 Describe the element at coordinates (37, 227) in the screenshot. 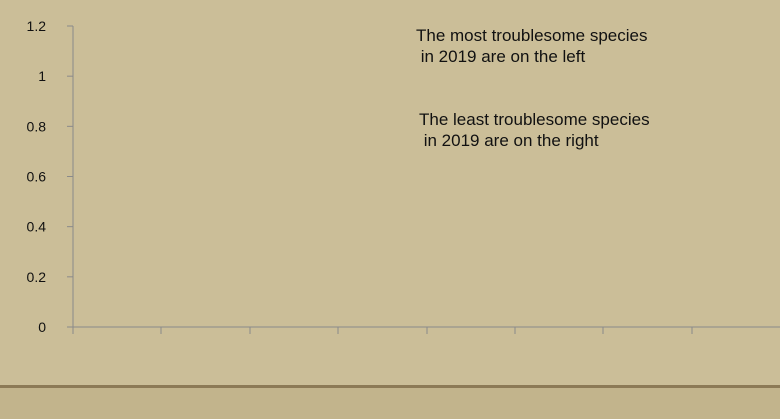

I see `y-tick-label: 0.4` at that location.